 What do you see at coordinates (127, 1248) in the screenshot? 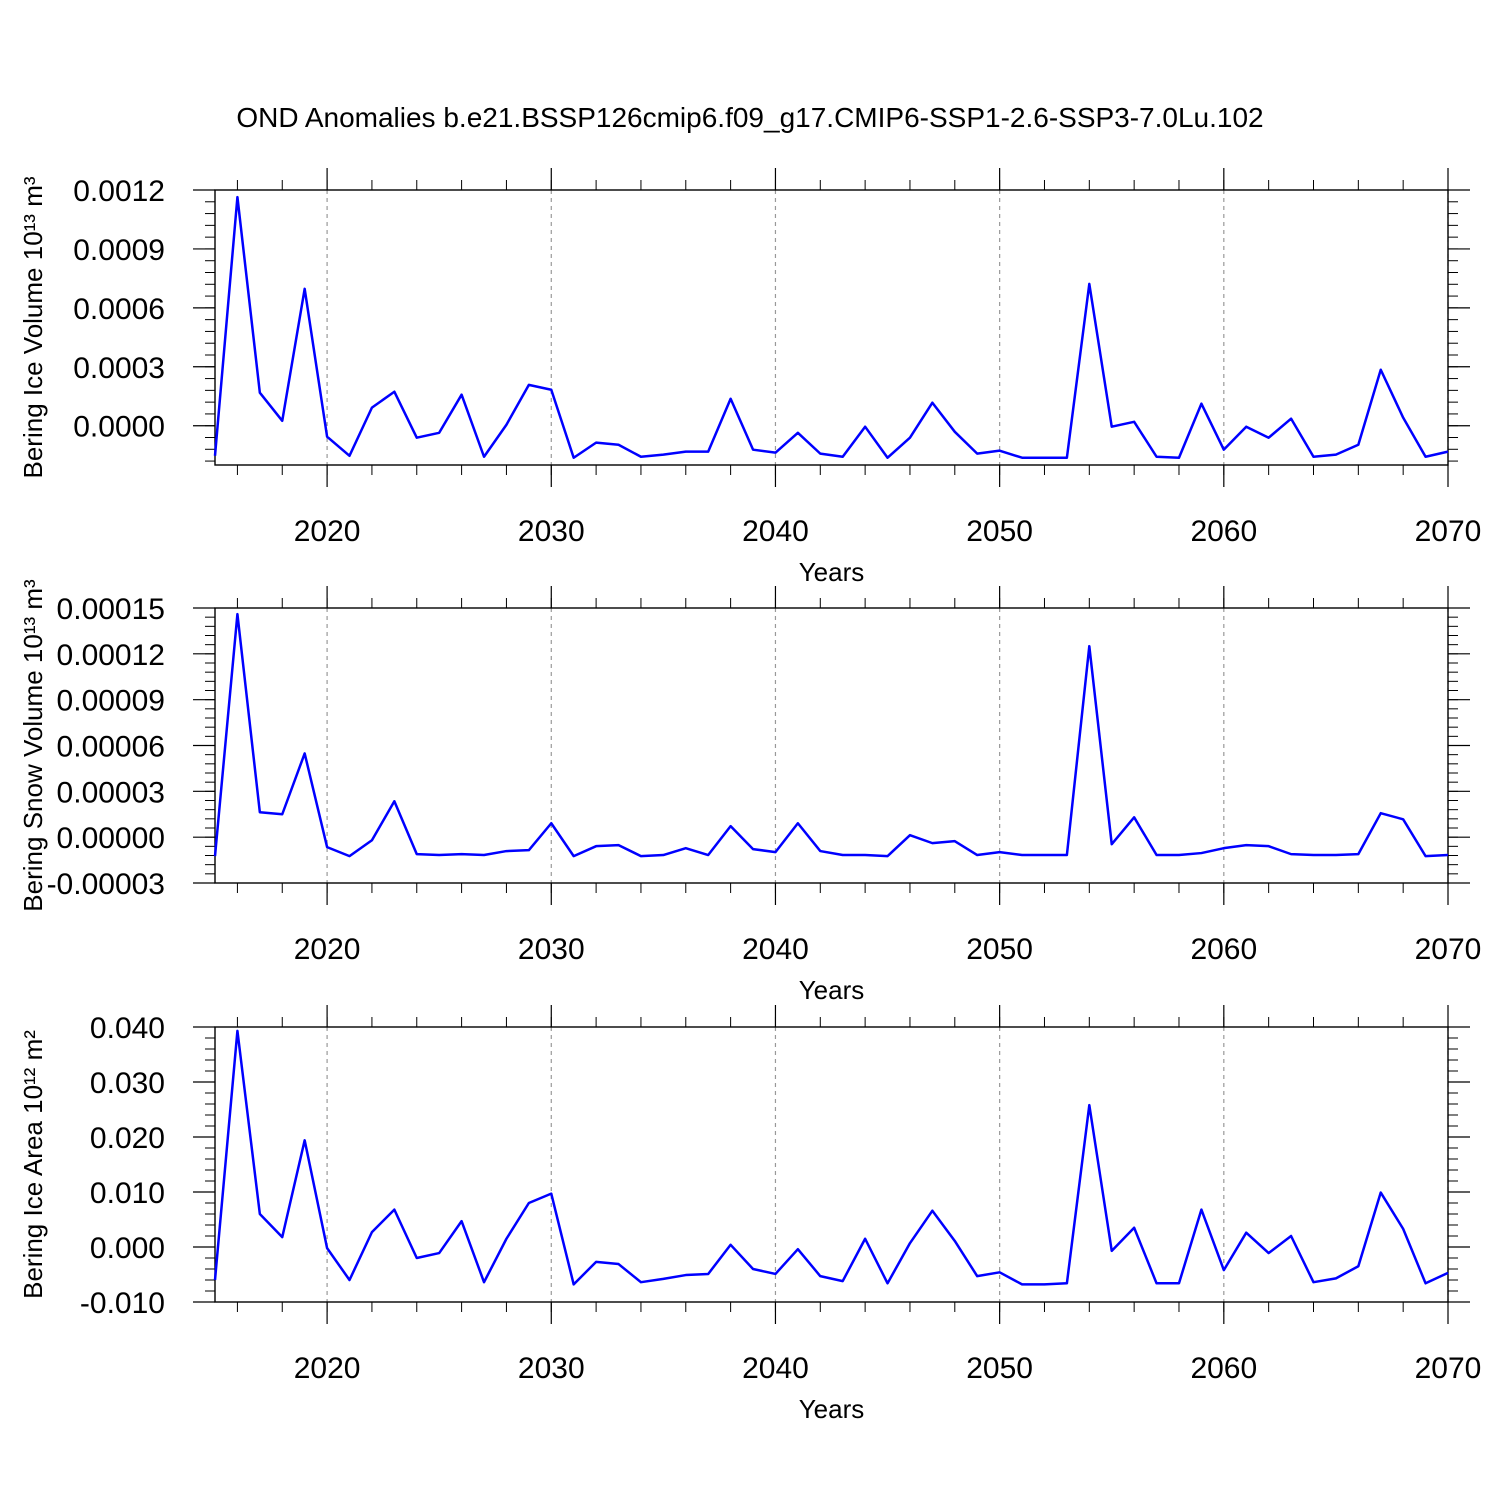
I see `y-tick-label: 0.000` at bounding box center [127, 1248].